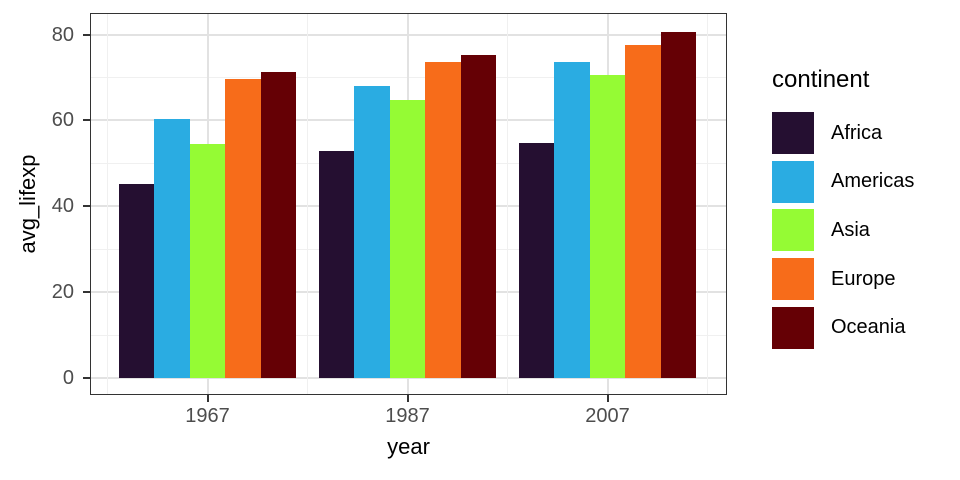  I want to click on americas-color-swatch, so click(793, 181).